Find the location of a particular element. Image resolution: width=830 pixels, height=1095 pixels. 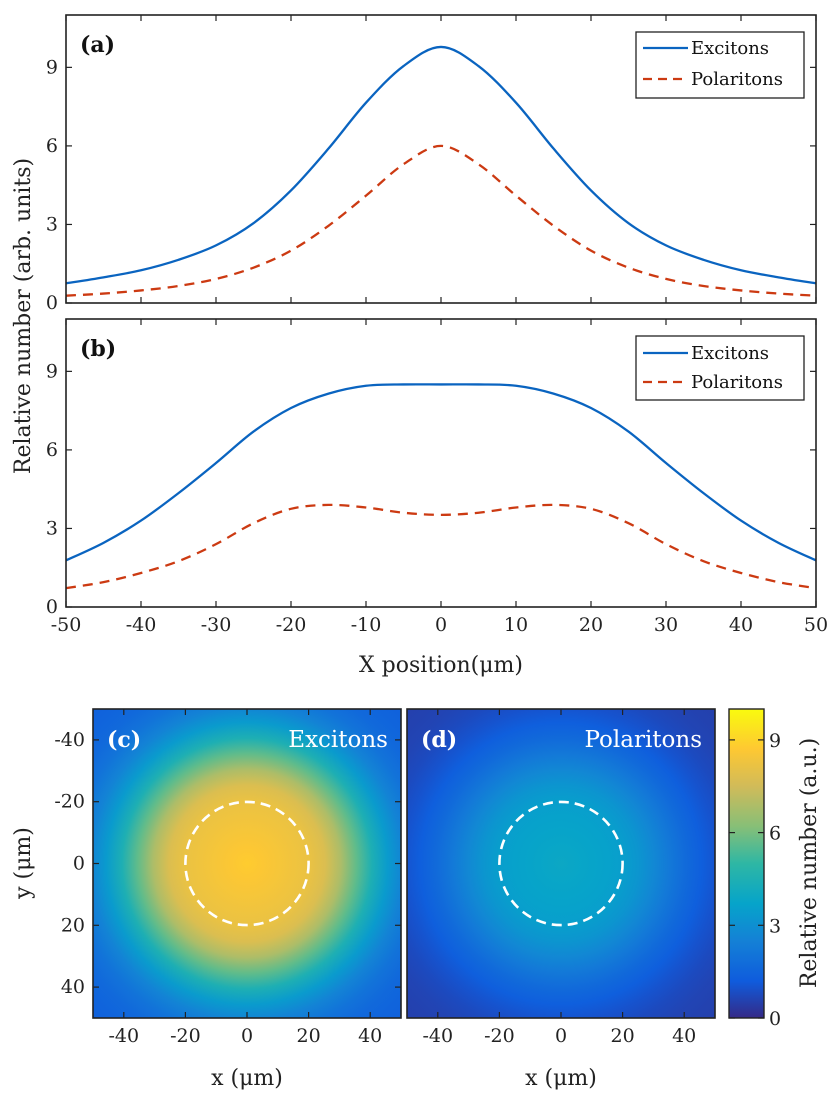

colorbar-tick-label-3: 3 is located at coordinates (775, 926).